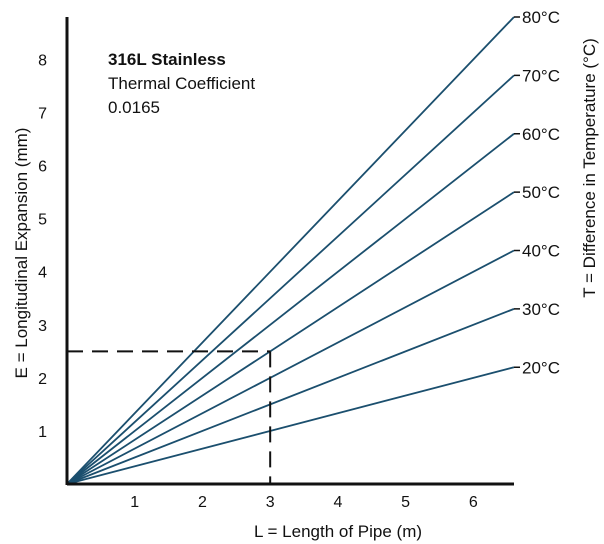 This screenshot has height=544, width=604. I want to click on annotation-title: 316L Stainless, so click(167, 59).